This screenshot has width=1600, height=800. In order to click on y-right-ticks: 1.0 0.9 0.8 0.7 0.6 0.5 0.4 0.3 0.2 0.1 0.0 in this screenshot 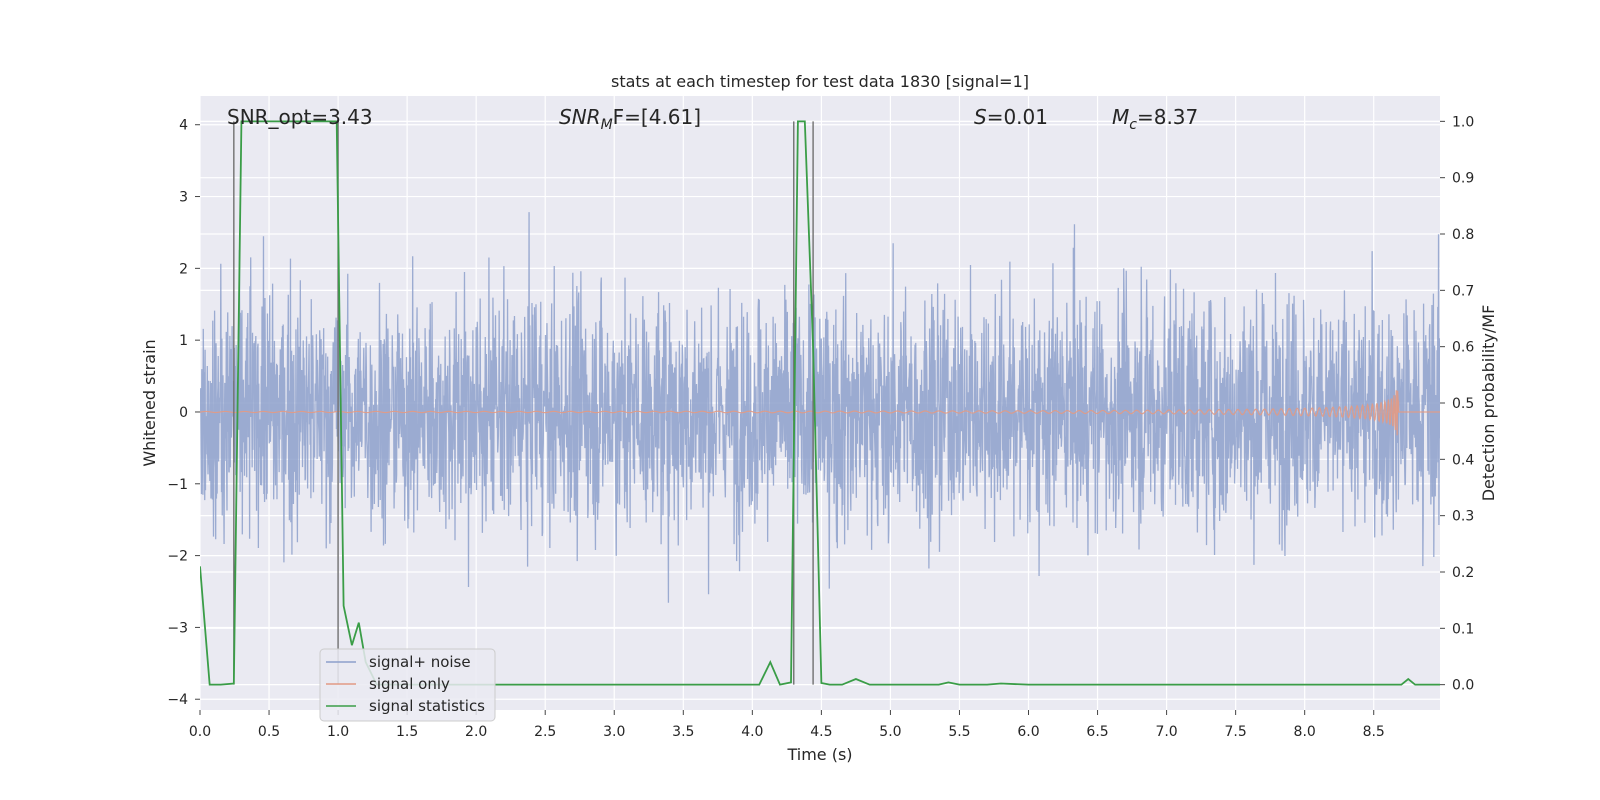, I will do `click(1457, 404)`.